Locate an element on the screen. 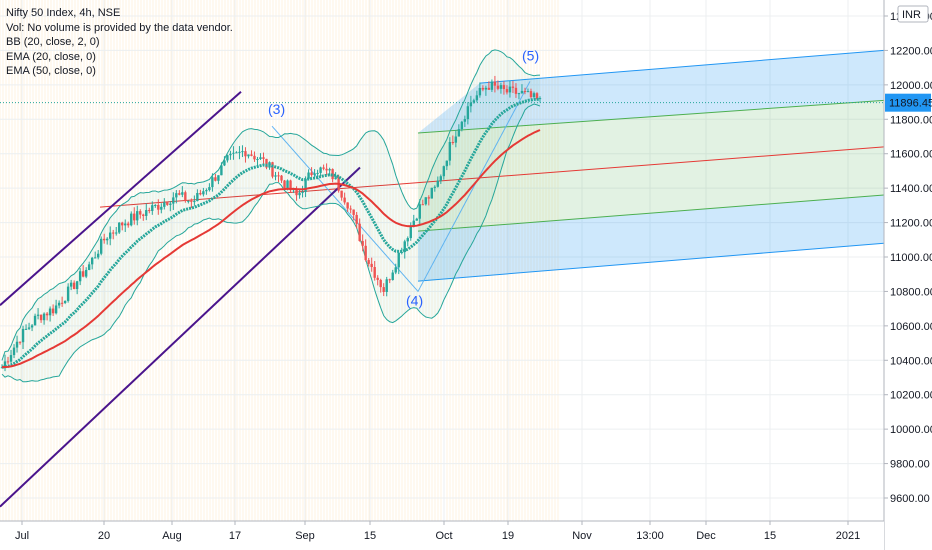 The height and width of the screenshot is (550, 932). legend-ema20: EMA (20, close, 0) is located at coordinates (51, 56).